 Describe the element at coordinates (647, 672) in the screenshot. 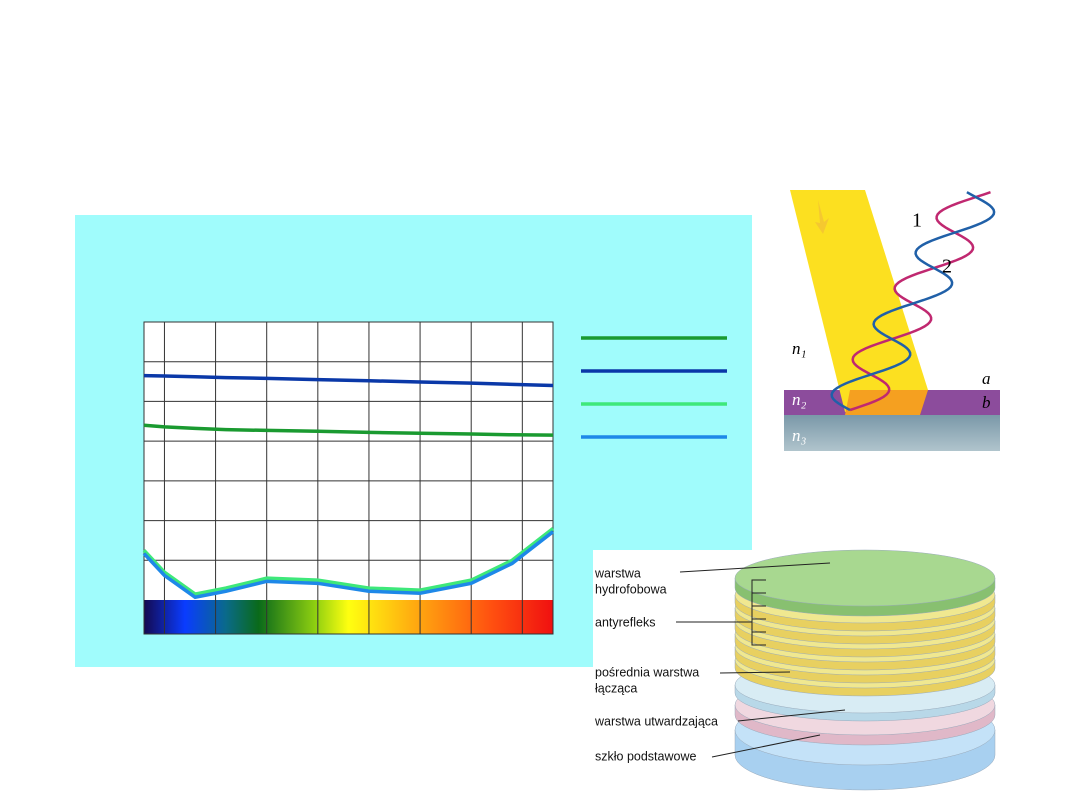

I see `layer-label: pośrednia warstwa` at that location.